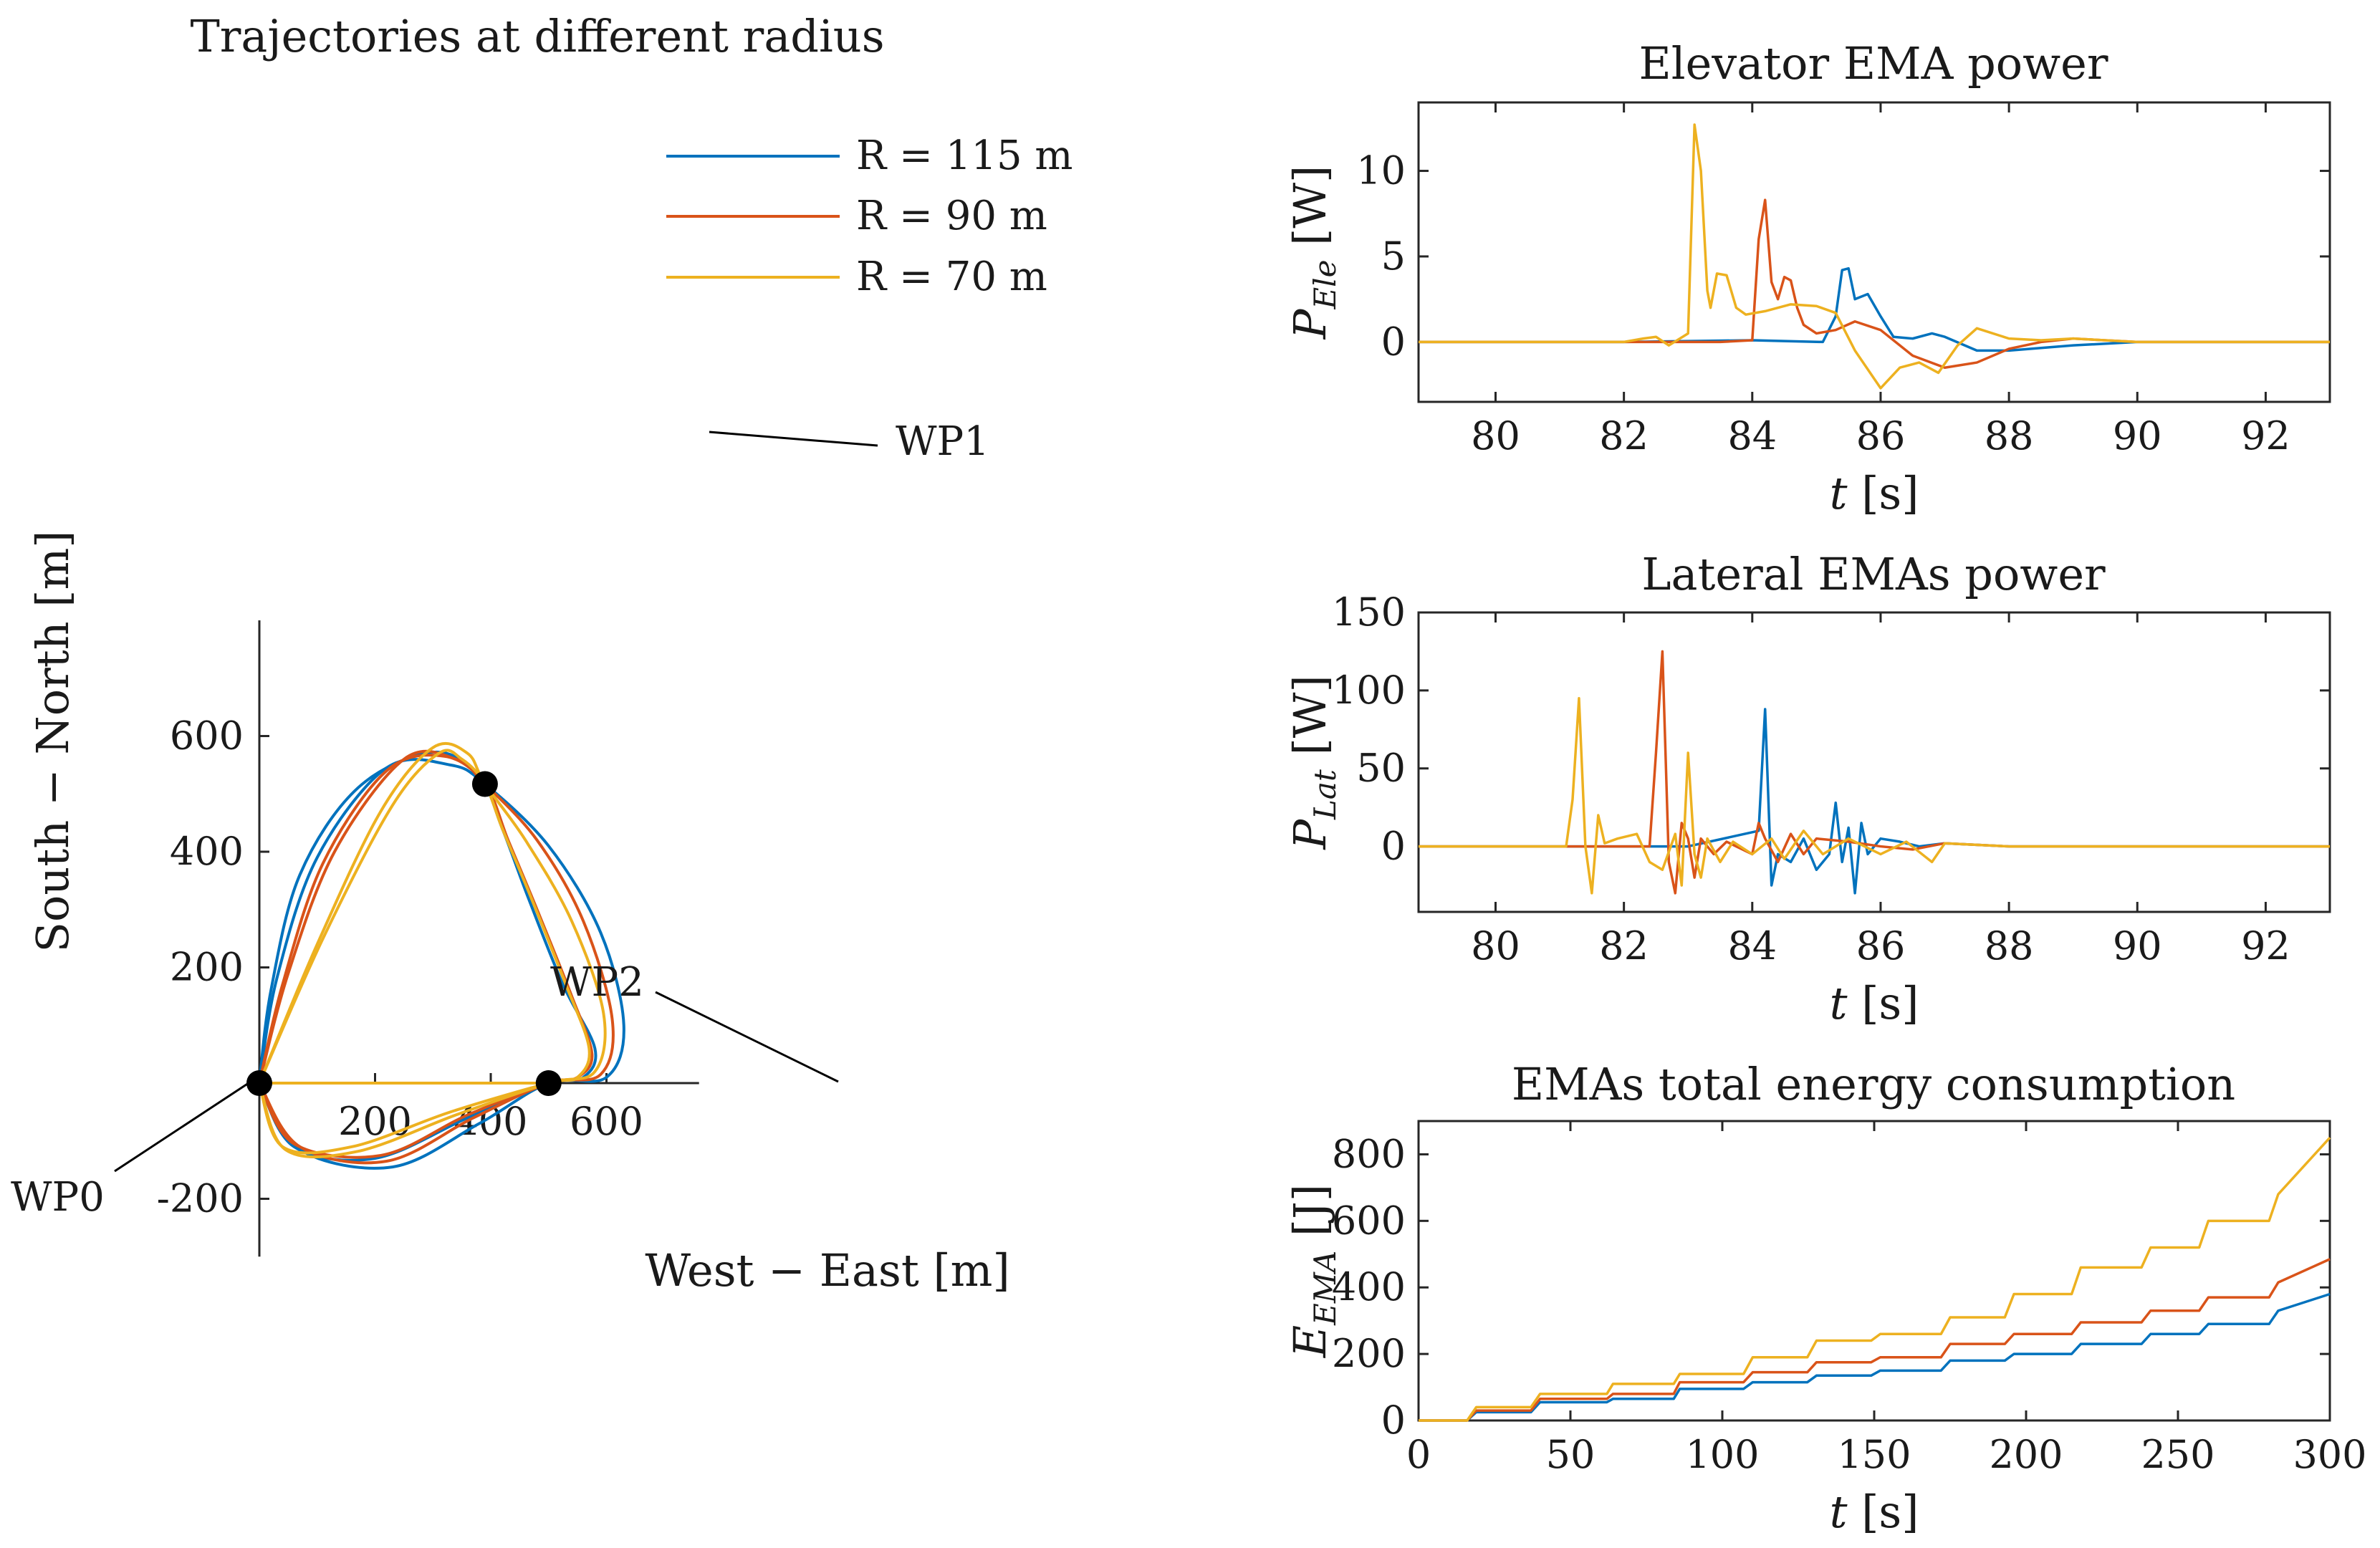 The height and width of the screenshot is (1548, 2380). Describe the element at coordinates (951, 216) in the screenshot. I see `legend-label-90: R = 90 m` at that location.